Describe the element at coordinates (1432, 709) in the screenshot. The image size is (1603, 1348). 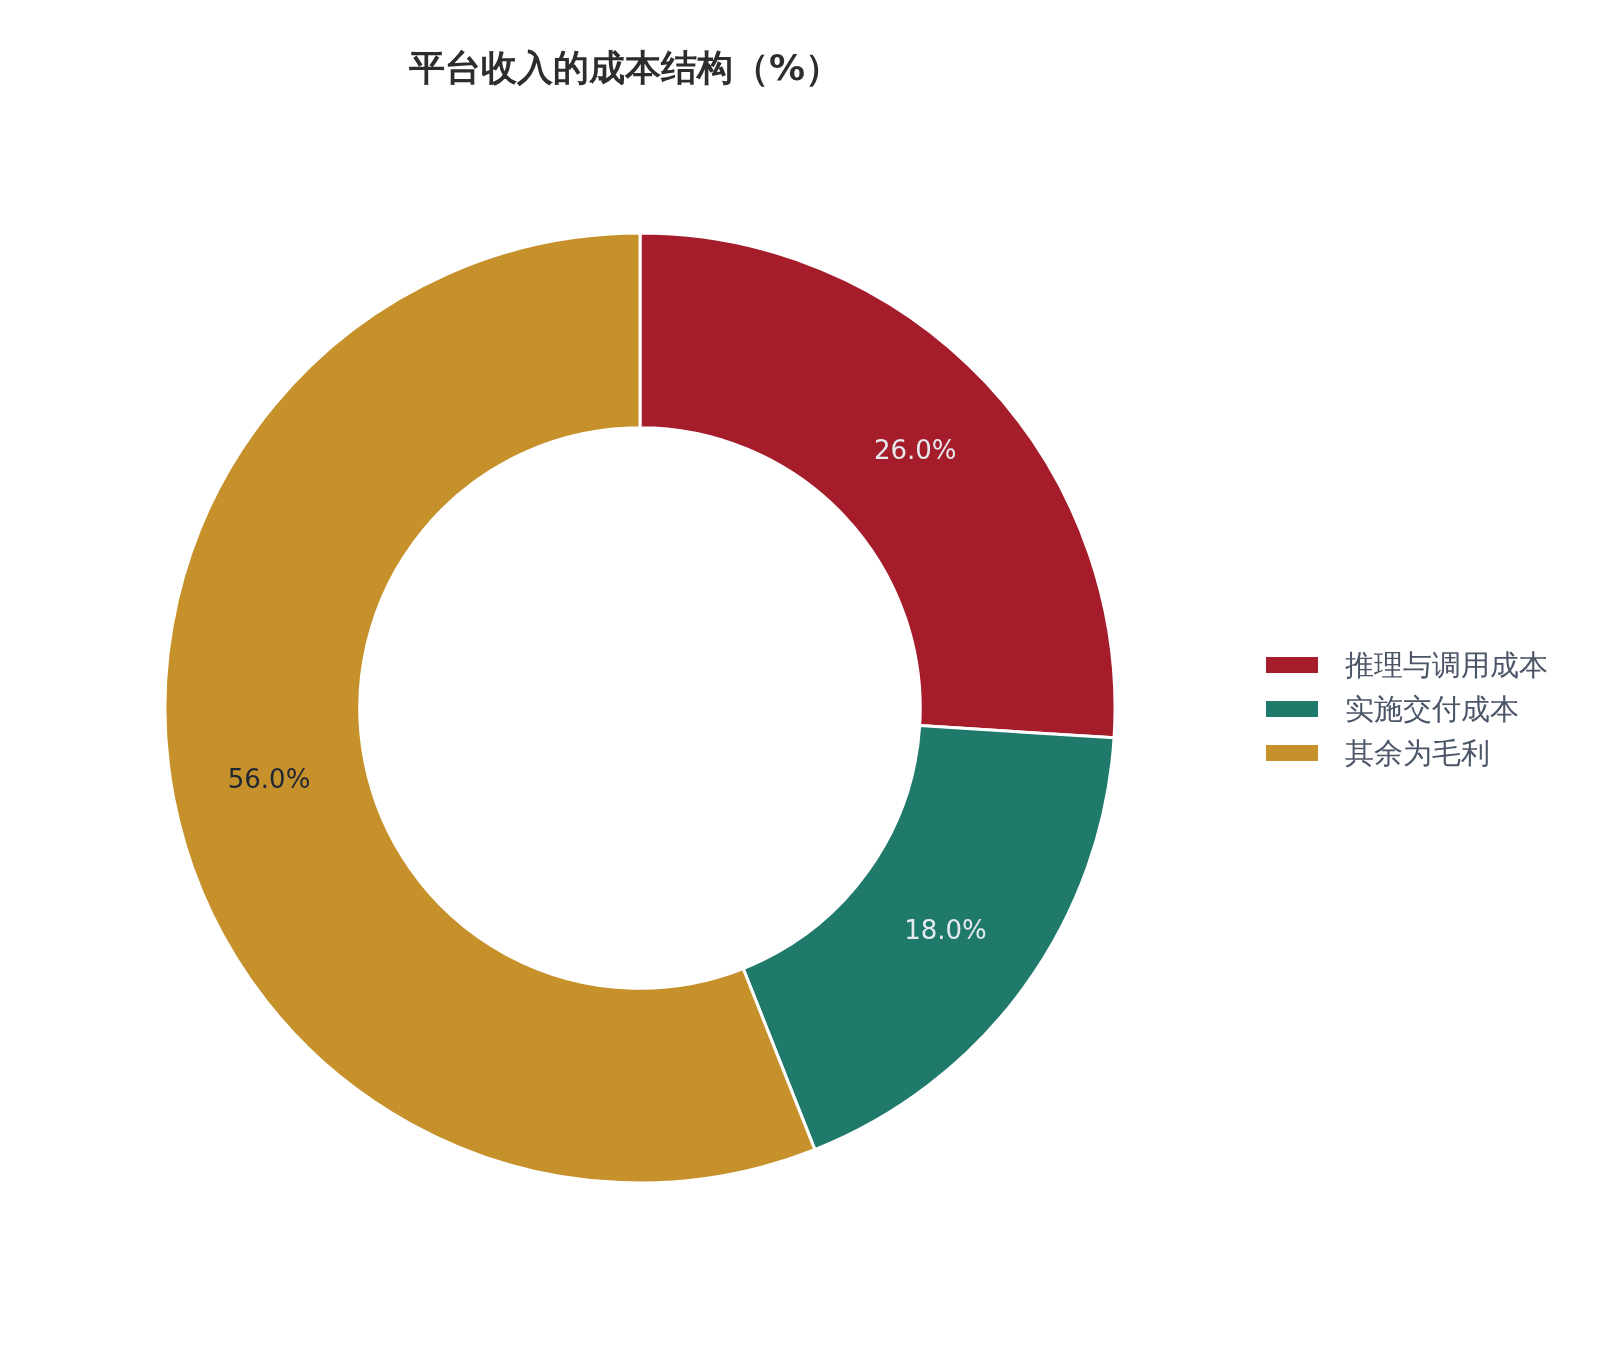
I see `legend-label: 实施交付成本` at that location.